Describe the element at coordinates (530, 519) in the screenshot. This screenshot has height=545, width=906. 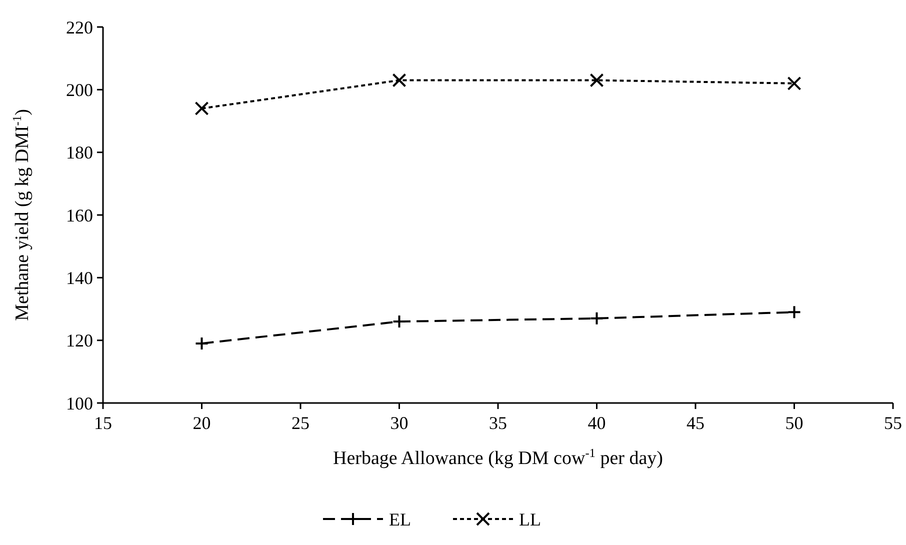
I see `legend-label: LL` at that location.